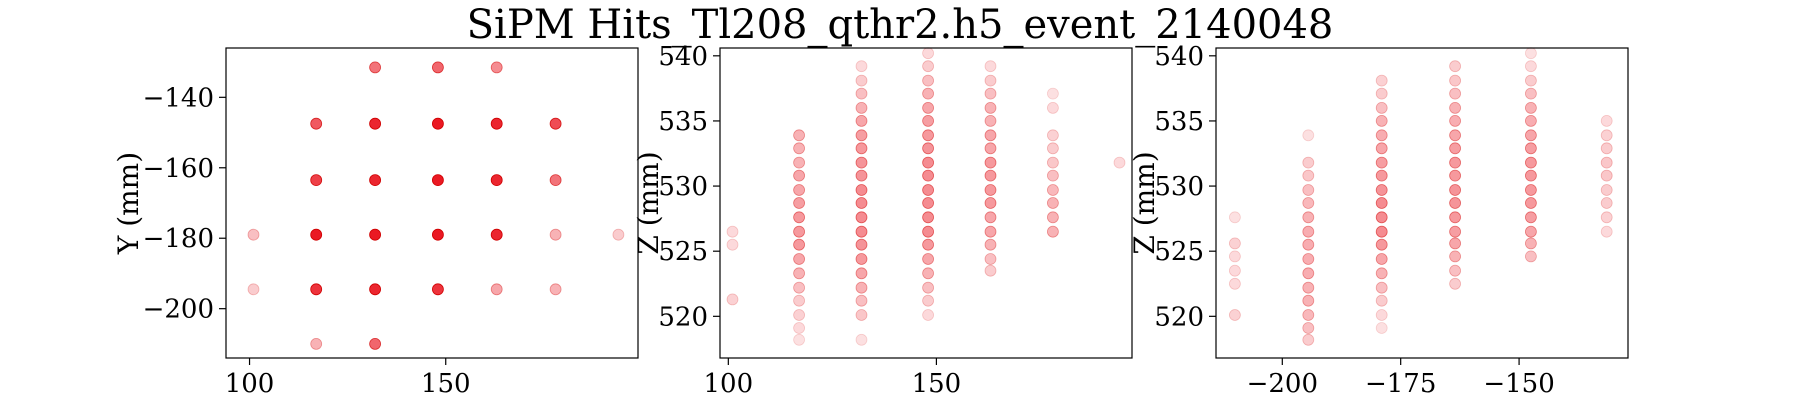 This screenshot has width=1800, height=400. I want to click on y-axis-label: Y (mm), so click(128, 203).